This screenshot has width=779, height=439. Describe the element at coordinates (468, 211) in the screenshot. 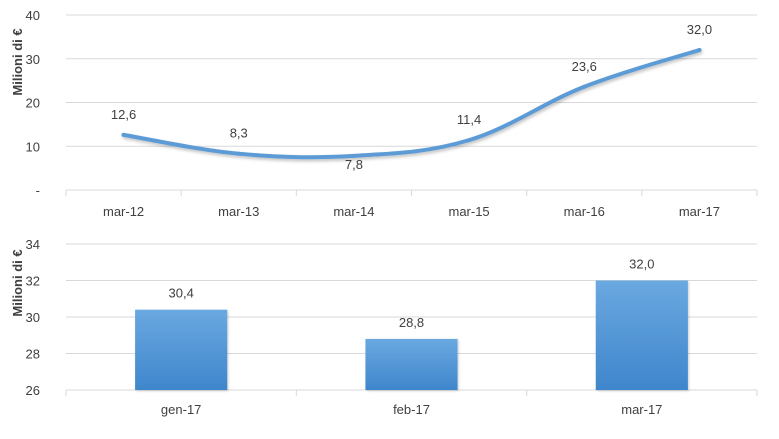

I see `line-chart-x-tick-label: mar-15` at that location.